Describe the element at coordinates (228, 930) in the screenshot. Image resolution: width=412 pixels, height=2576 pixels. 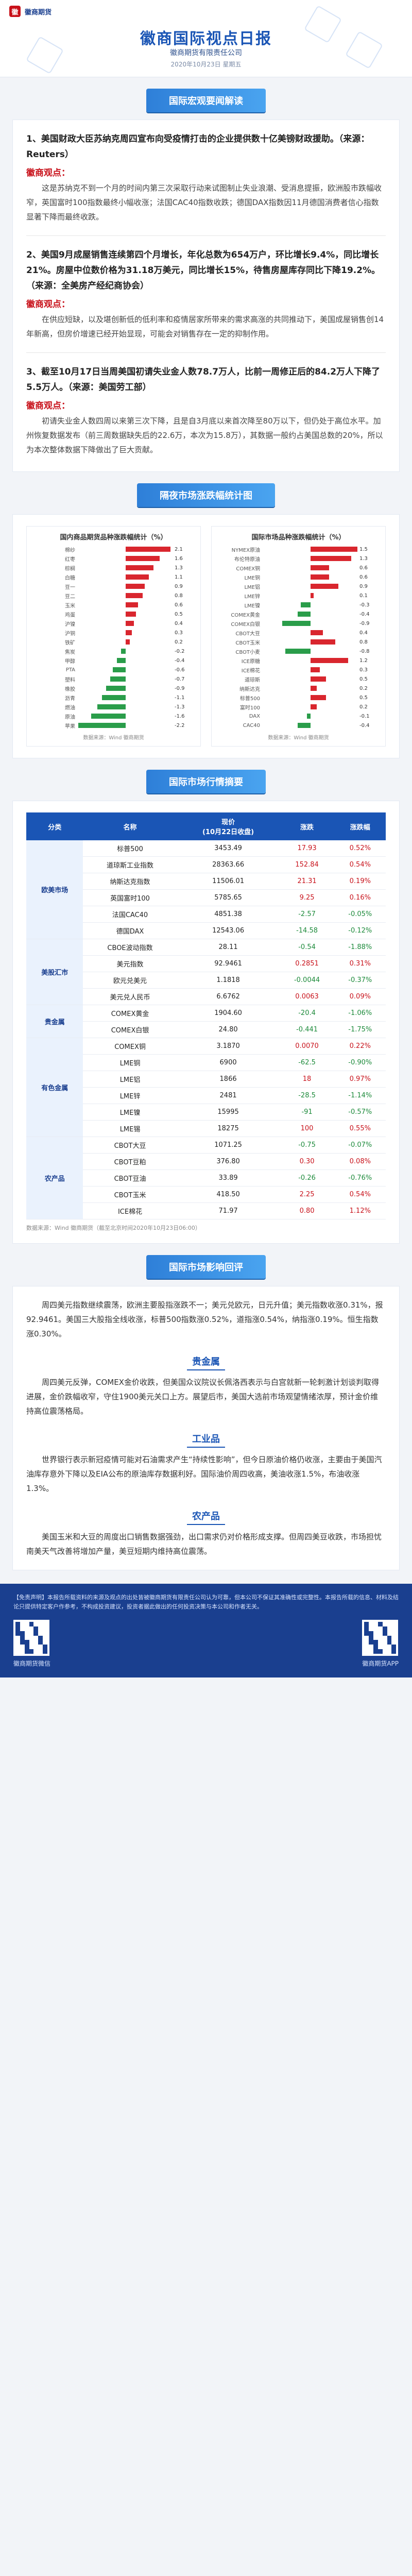
I see `table-cell: 12543.06` at that location.